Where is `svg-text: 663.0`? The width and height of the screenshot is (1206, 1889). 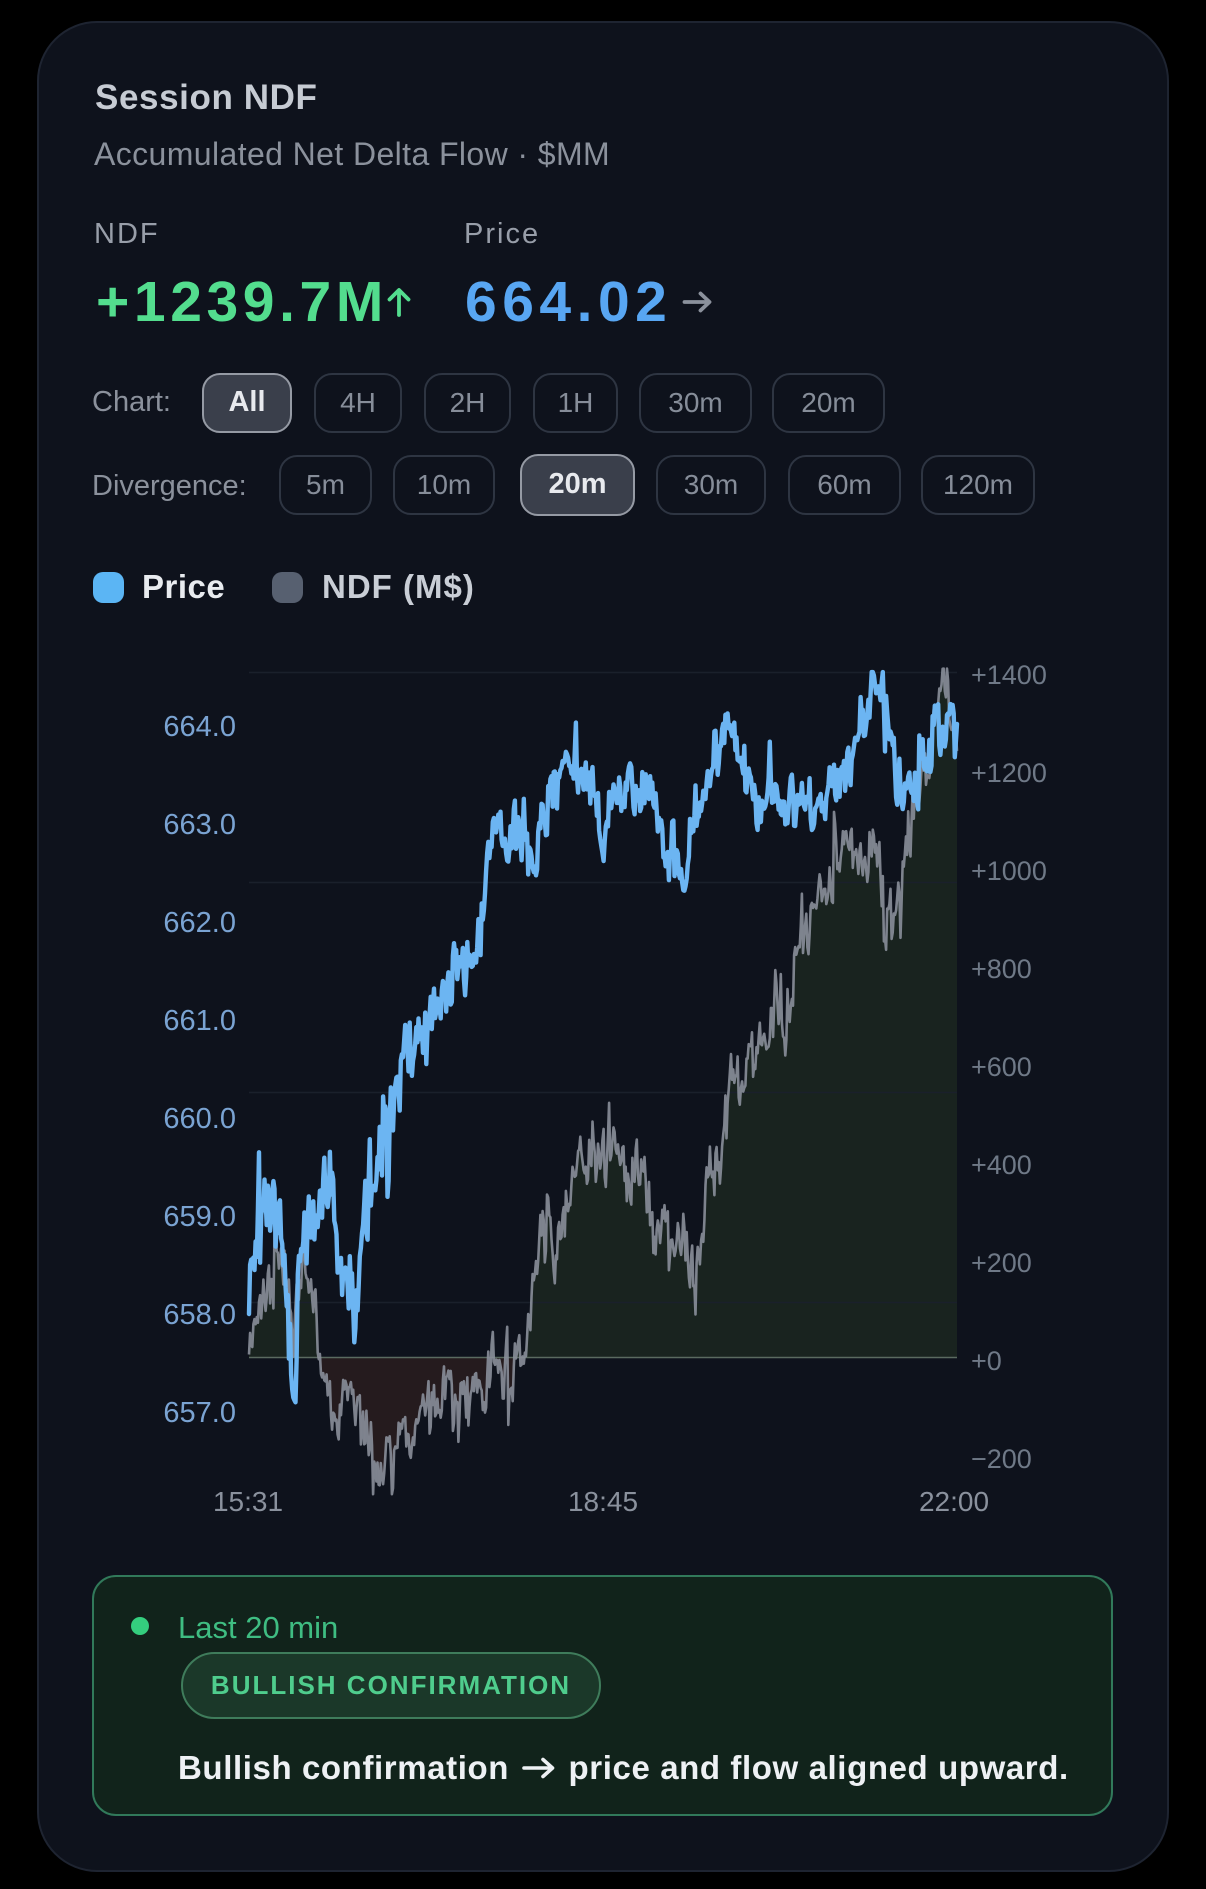
svg-text: 663.0 is located at coordinates (199, 825).